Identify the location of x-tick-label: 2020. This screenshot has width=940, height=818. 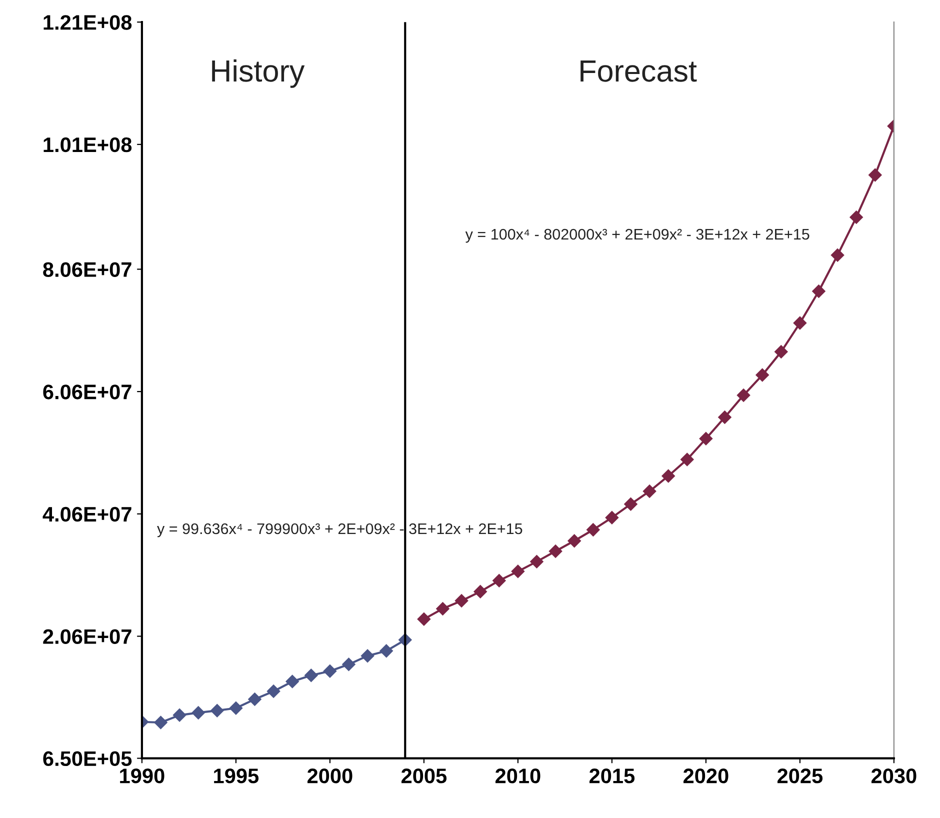
(705, 776).